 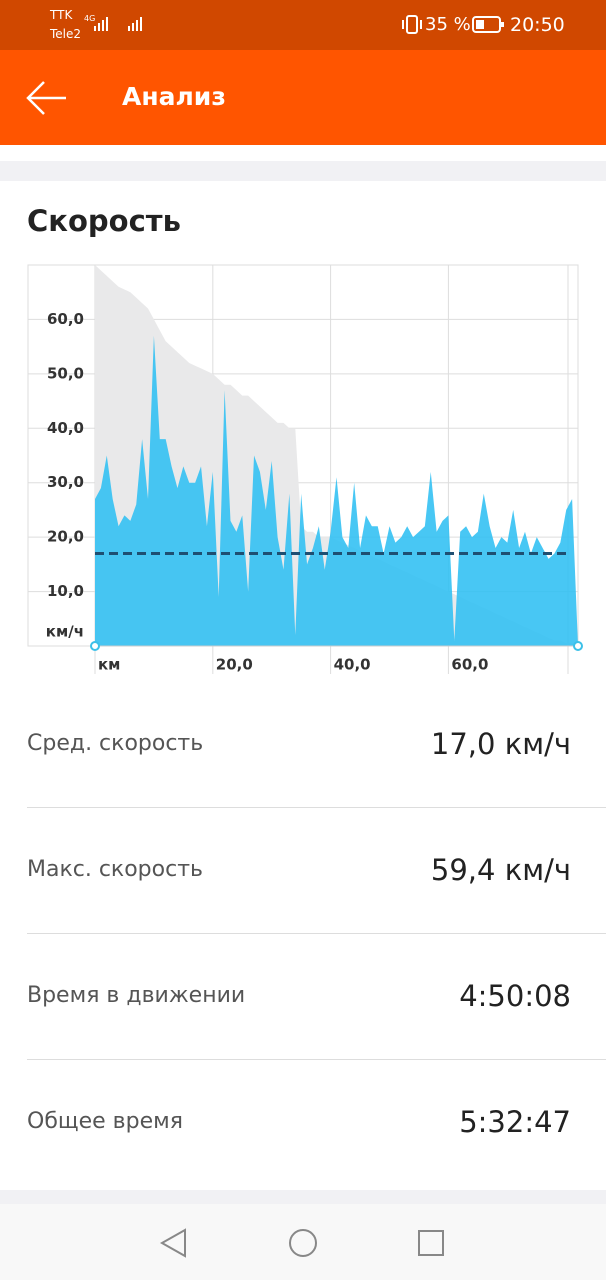 What do you see at coordinates (537, 25) in the screenshot?
I see `clock: 20:50` at bounding box center [537, 25].